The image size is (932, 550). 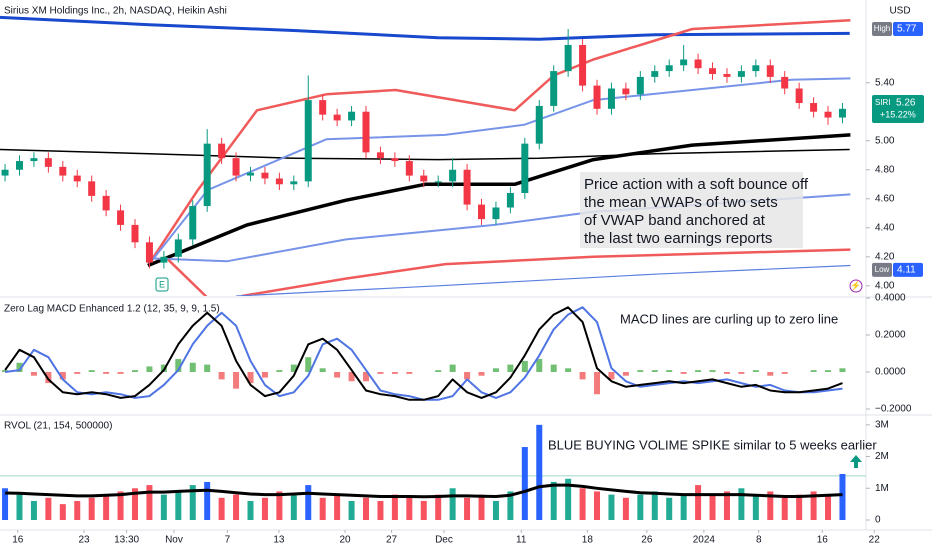 I want to click on y-tick-label: 4.00, so click(x=885, y=285).